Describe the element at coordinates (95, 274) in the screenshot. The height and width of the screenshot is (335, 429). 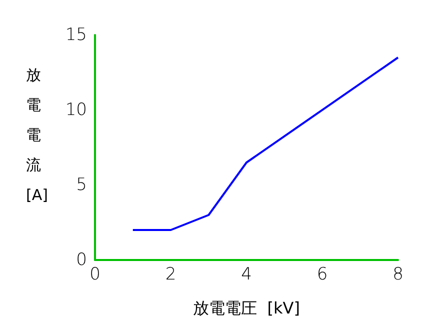
I see `x-tick-label: 0` at that location.